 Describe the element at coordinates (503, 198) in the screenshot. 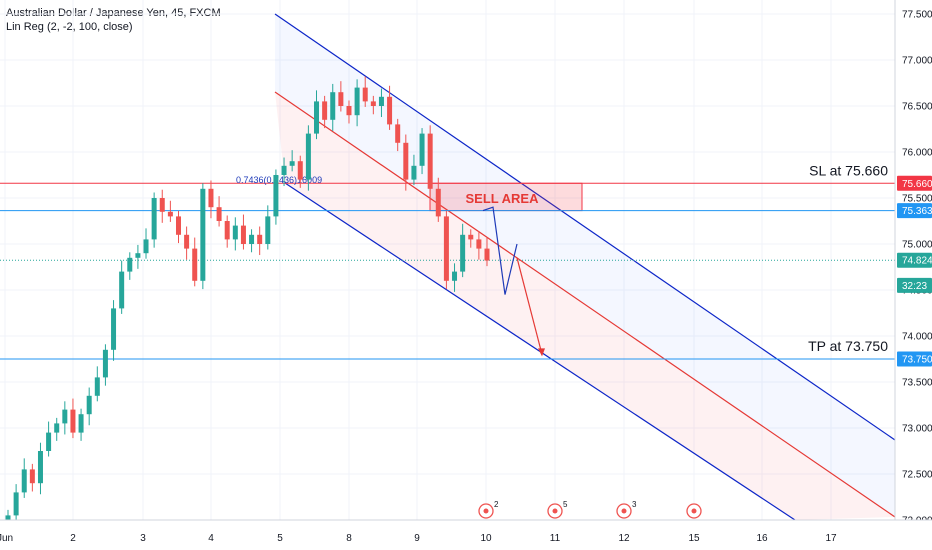

I see `sell-area-label: SELL AREA` at that location.